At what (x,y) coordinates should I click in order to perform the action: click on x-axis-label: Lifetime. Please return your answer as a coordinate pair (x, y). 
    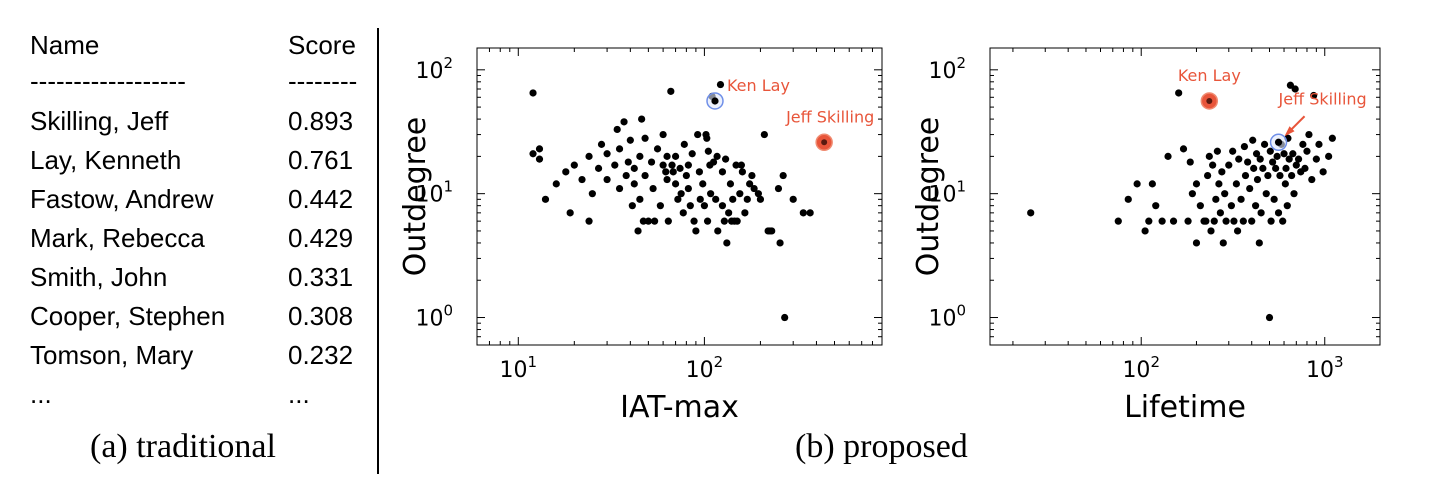
    Looking at the image, I should click on (1185, 407).